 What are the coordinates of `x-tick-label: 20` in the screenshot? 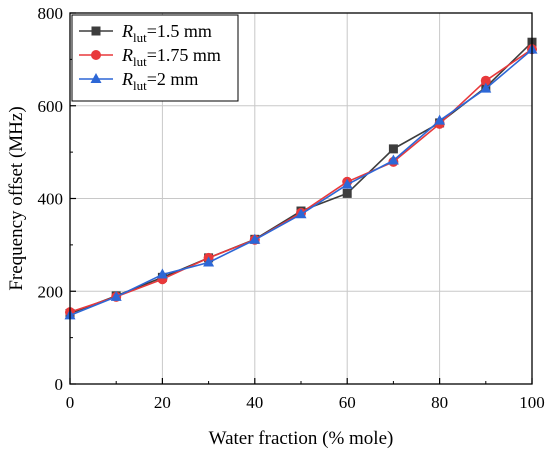 It's located at (162, 402).